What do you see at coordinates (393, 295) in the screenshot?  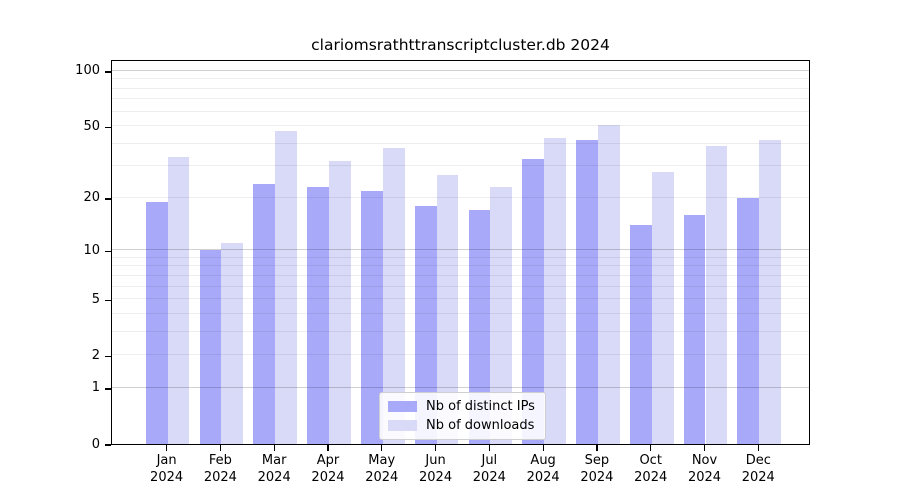 I see `bar-downloads-may` at bounding box center [393, 295].